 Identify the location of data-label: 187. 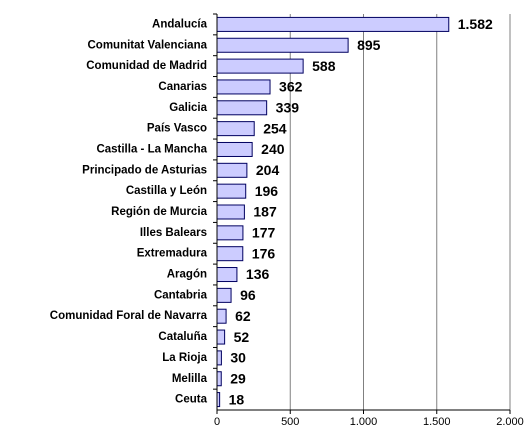
(265, 212).